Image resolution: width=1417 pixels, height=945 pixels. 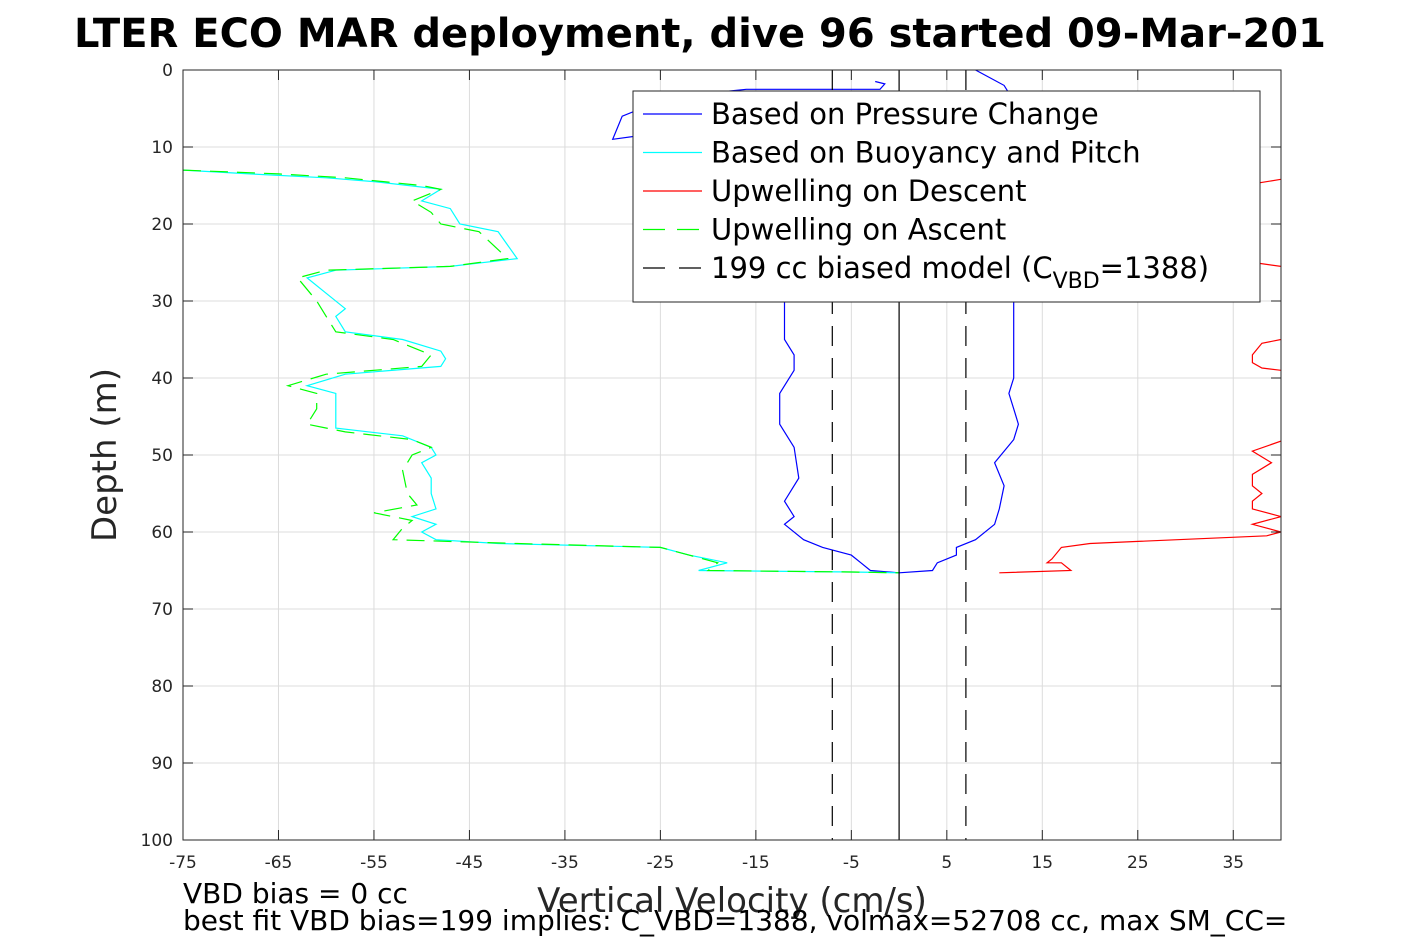 What do you see at coordinates (162, 533) in the screenshot?
I see `y-tick-label: 60` at bounding box center [162, 533].